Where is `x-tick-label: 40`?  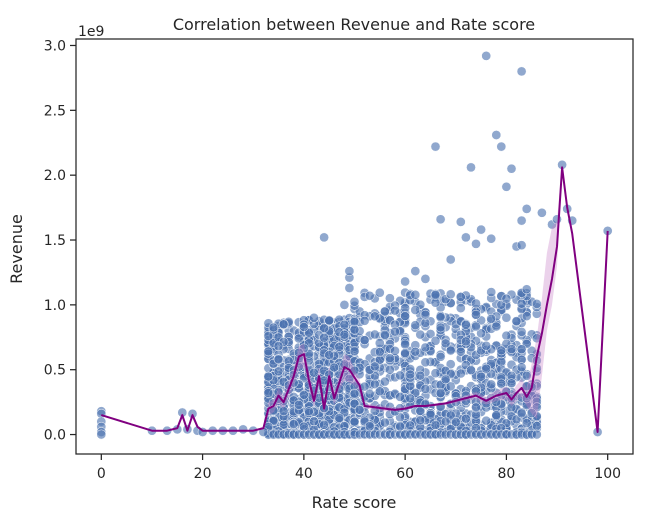 x-tick-label: 40 is located at coordinates (304, 474).